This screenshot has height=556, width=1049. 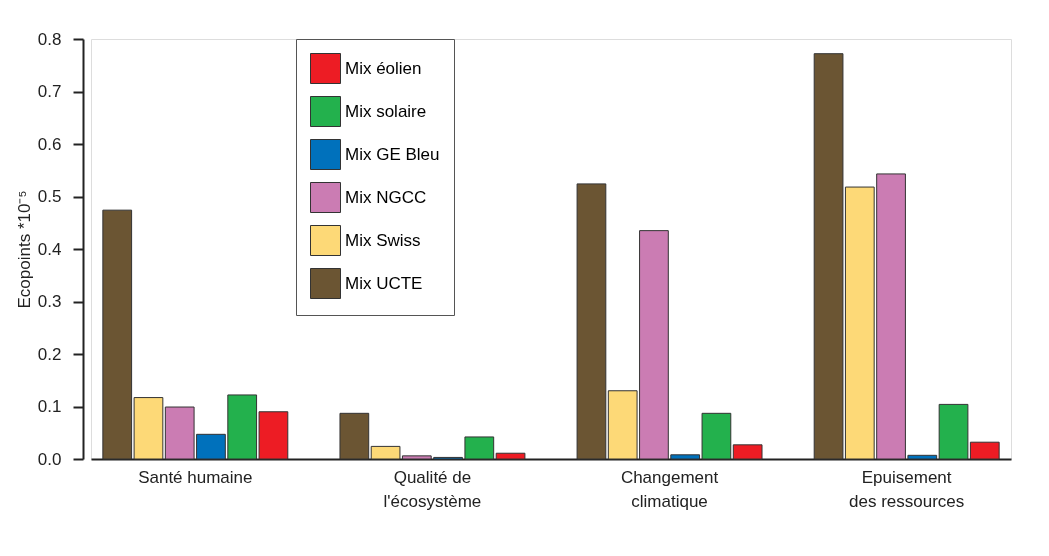 I want to click on legend-label: Mix éolien, so click(x=383, y=68).